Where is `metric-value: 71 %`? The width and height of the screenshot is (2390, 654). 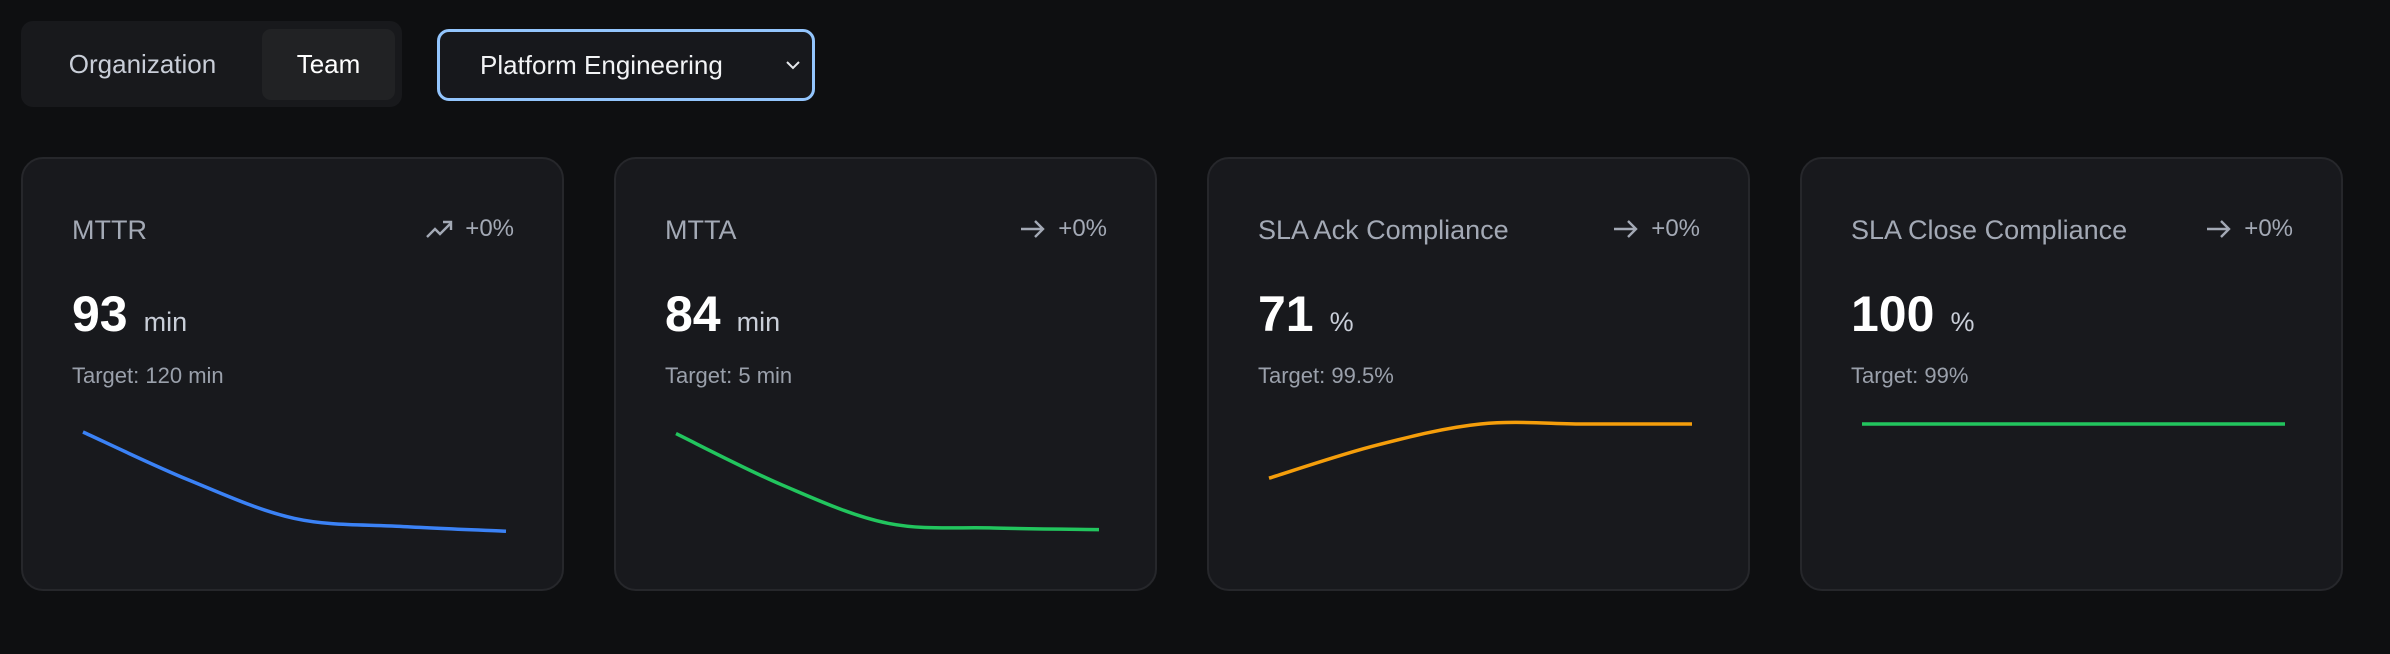 metric-value: 71 % is located at coordinates (1306, 314).